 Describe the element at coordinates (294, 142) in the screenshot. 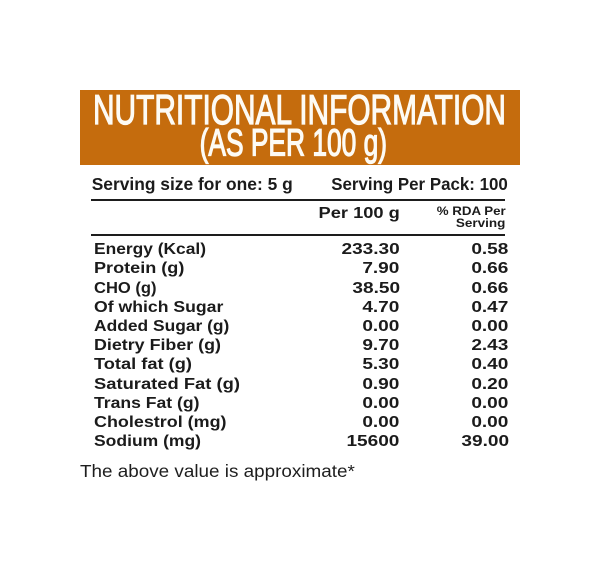

I see `svg-text: (AS PER 100 g)` at that location.